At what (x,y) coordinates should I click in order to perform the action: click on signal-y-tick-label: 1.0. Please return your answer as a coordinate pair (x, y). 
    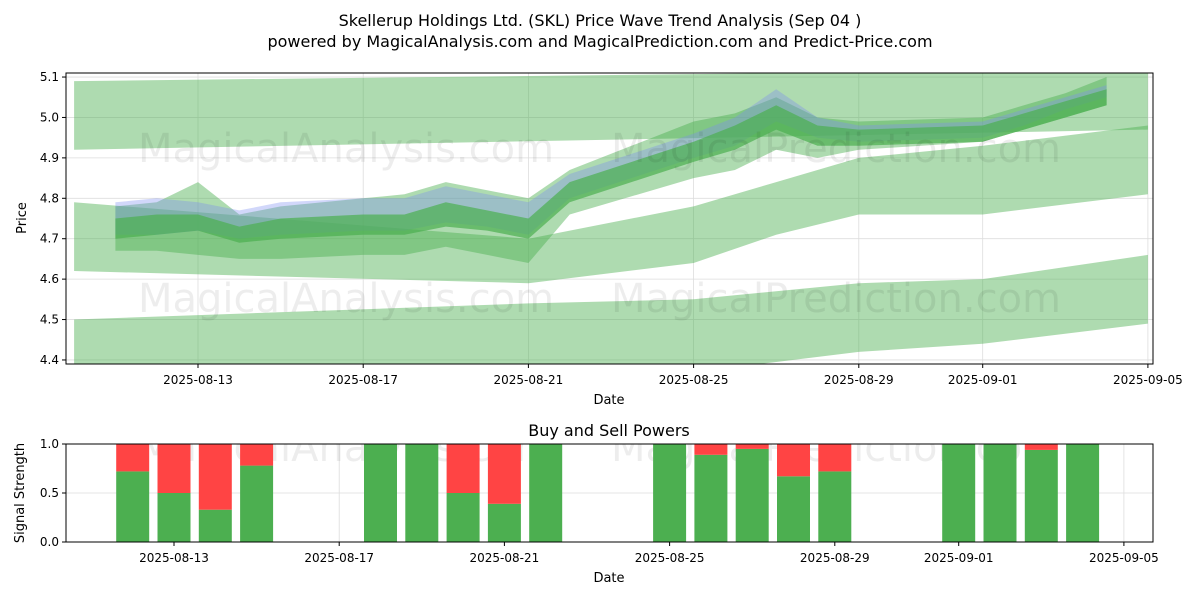
    Looking at the image, I should click on (49, 444).